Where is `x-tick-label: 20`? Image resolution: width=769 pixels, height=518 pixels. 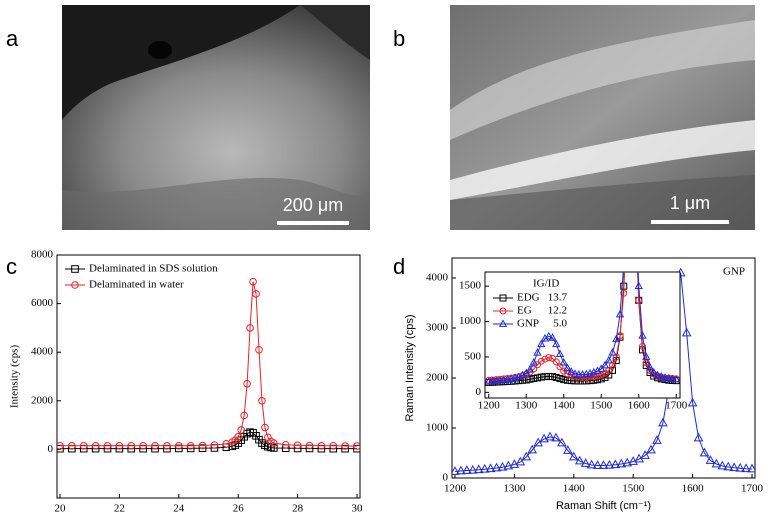 x-tick-label: 20 is located at coordinates (60, 509).